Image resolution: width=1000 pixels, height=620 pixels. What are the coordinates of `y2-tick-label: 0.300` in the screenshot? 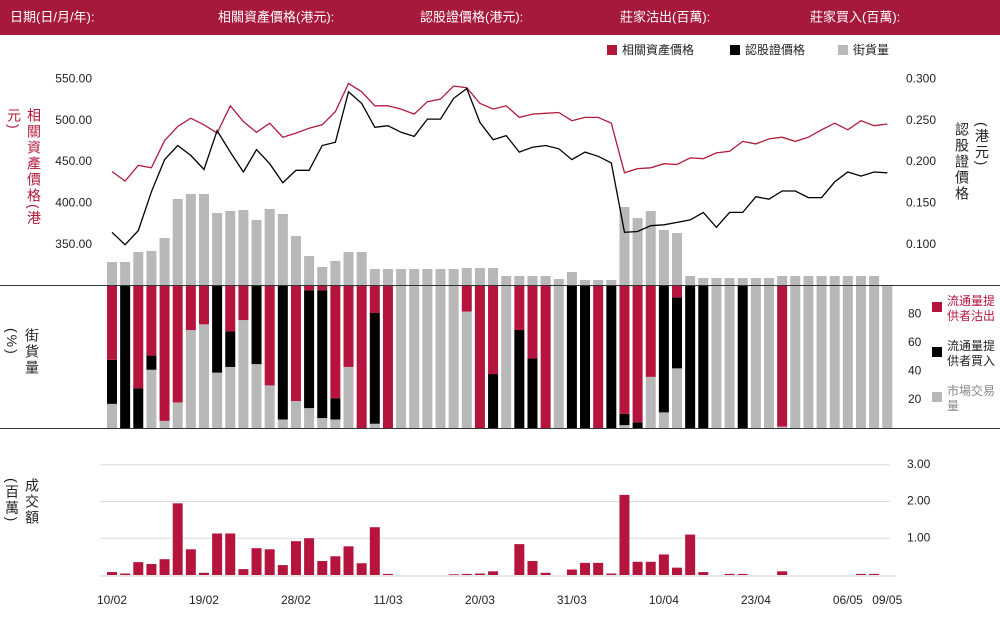 It's located at (921, 79).